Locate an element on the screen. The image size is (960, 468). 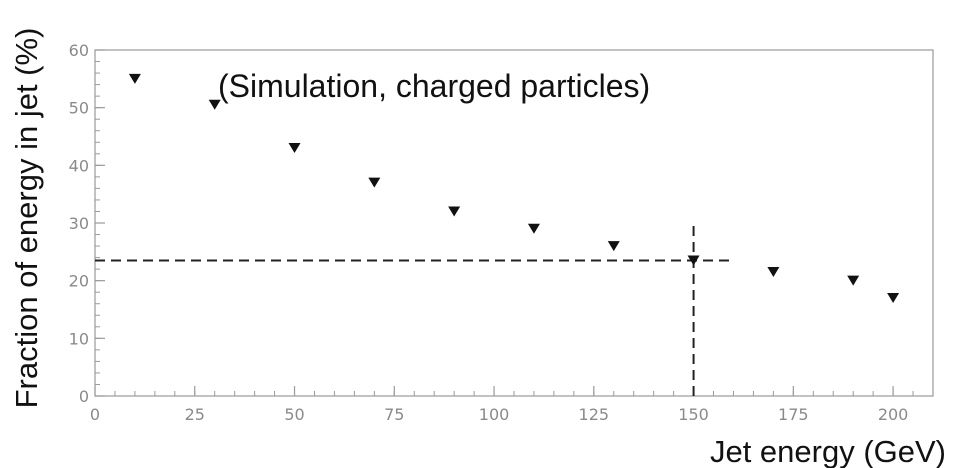
x-tick-label: 0 is located at coordinates (95, 414).